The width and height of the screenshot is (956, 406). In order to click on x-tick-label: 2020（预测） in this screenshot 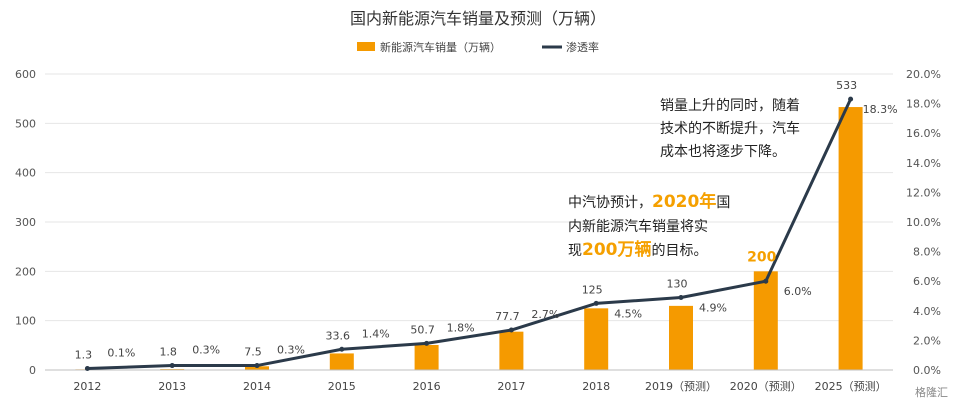, I will do `click(766, 386)`.